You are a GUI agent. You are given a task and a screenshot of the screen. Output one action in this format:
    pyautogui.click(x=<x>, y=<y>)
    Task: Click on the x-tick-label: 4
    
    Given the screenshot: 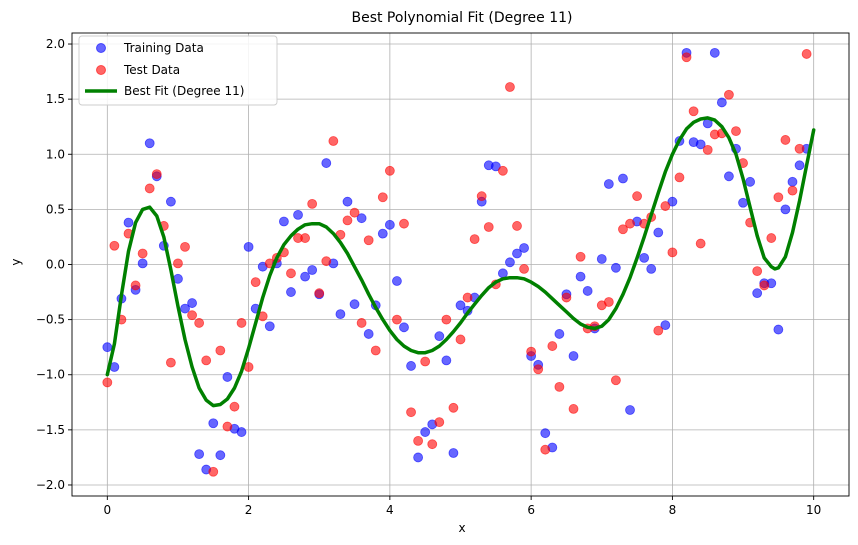 What is the action you would take?
    pyautogui.click(x=390, y=510)
    